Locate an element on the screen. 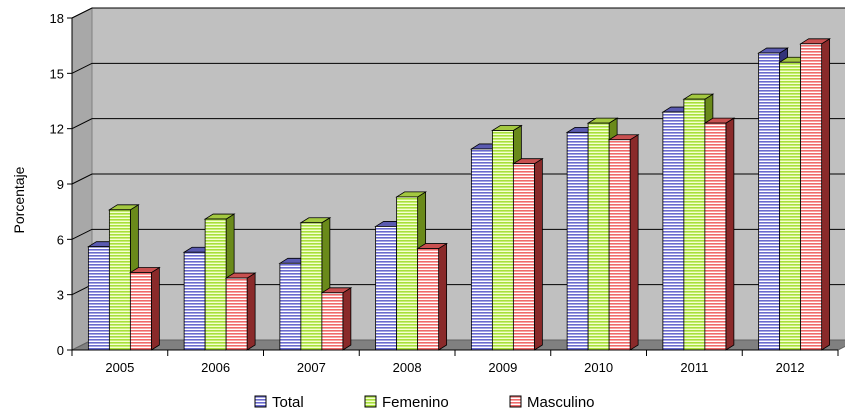 The image size is (845, 419). x-tick-label: 2005 is located at coordinates (119, 367).